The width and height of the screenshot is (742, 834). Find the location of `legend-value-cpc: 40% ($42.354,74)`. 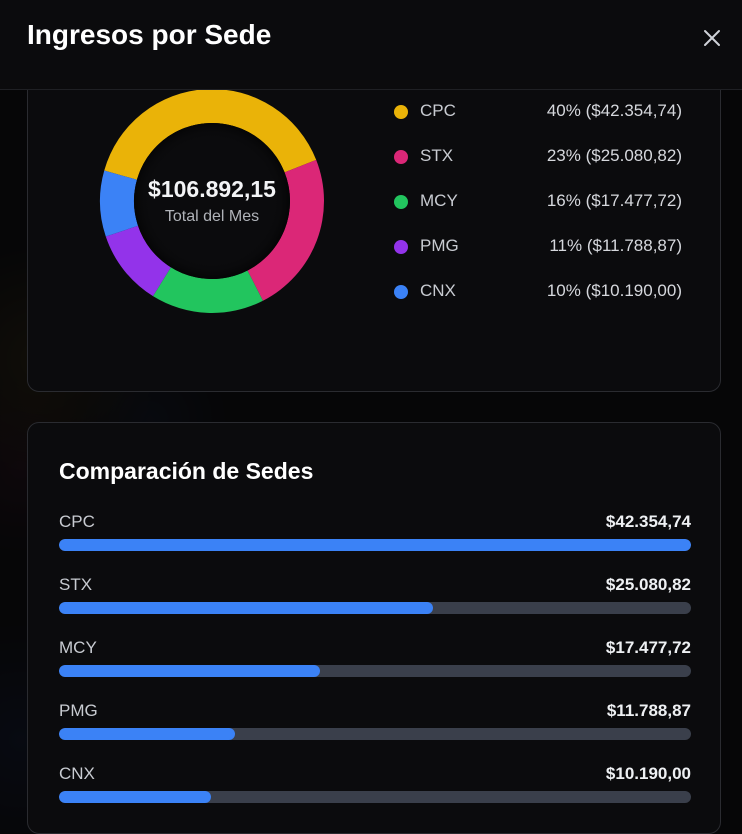

legend-value-cpc: 40% ($42.354,74) is located at coordinates (614, 110).